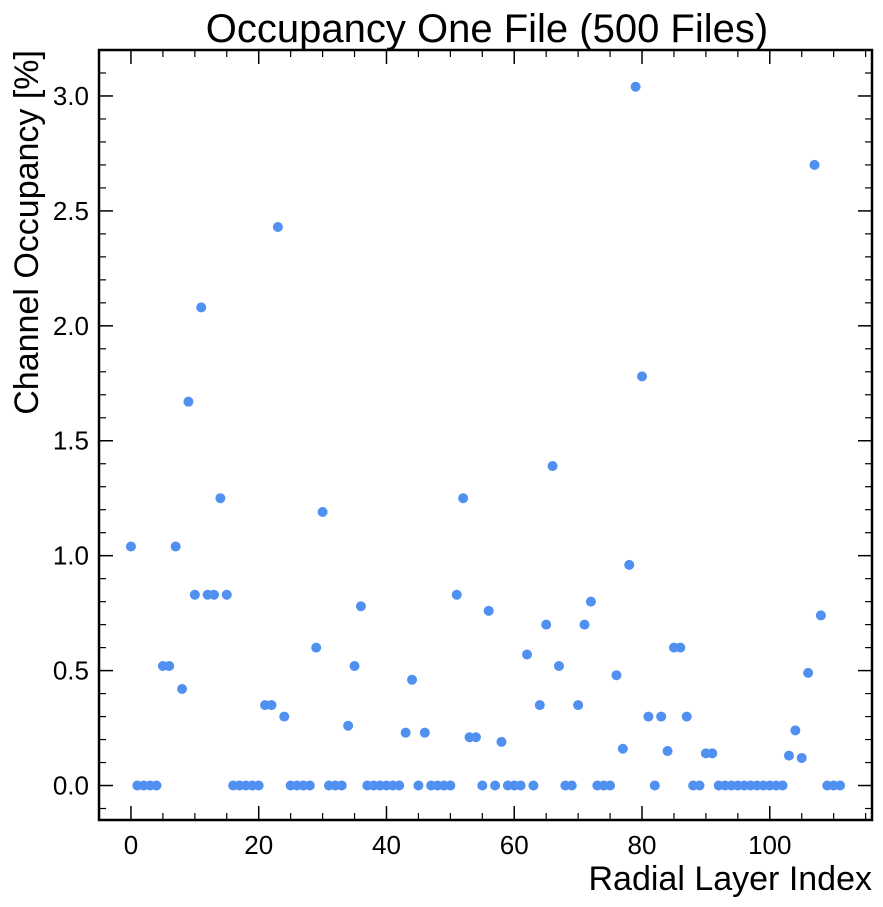 The height and width of the screenshot is (907, 883). I want to click on y-axis-label: Channel Occupancy [%], so click(27, 232).